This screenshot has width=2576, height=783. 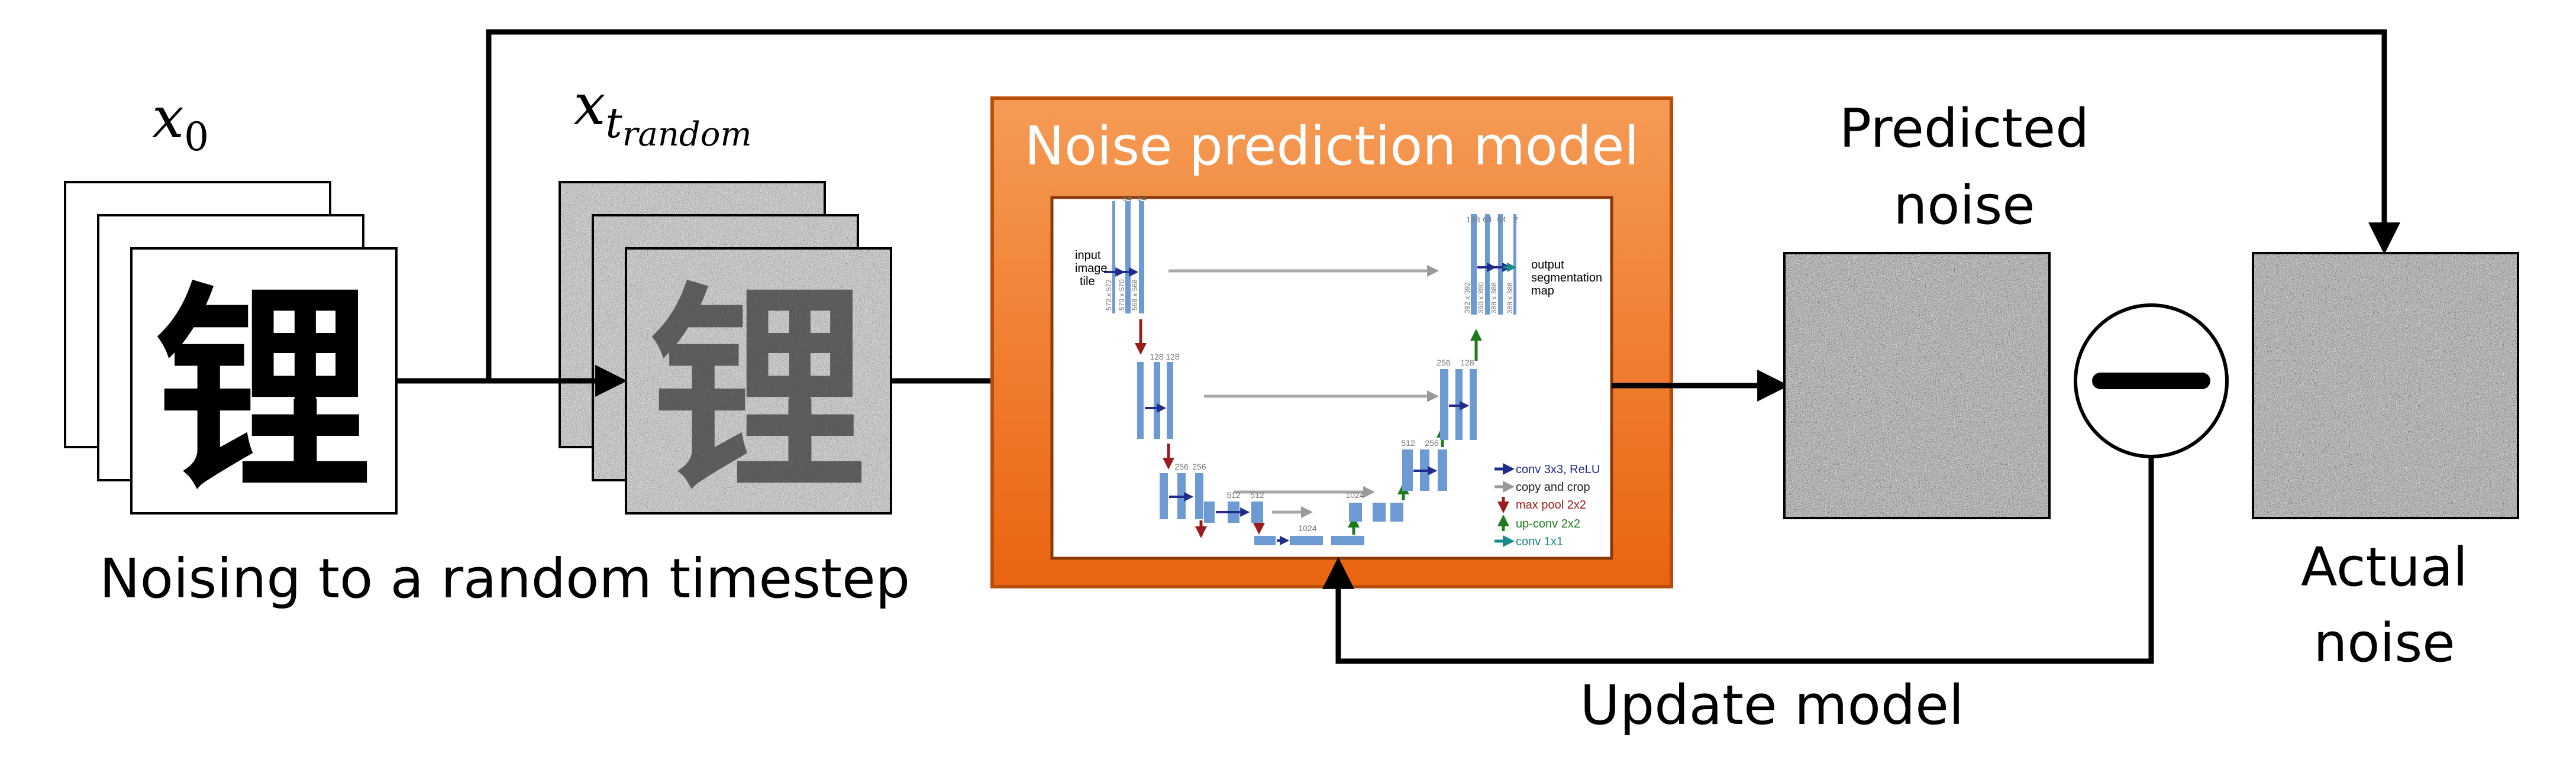 What do you see at coordinates (614, 123) in the screenshot?
I see `xt-subscript: t` at bounding box center [614, 123].